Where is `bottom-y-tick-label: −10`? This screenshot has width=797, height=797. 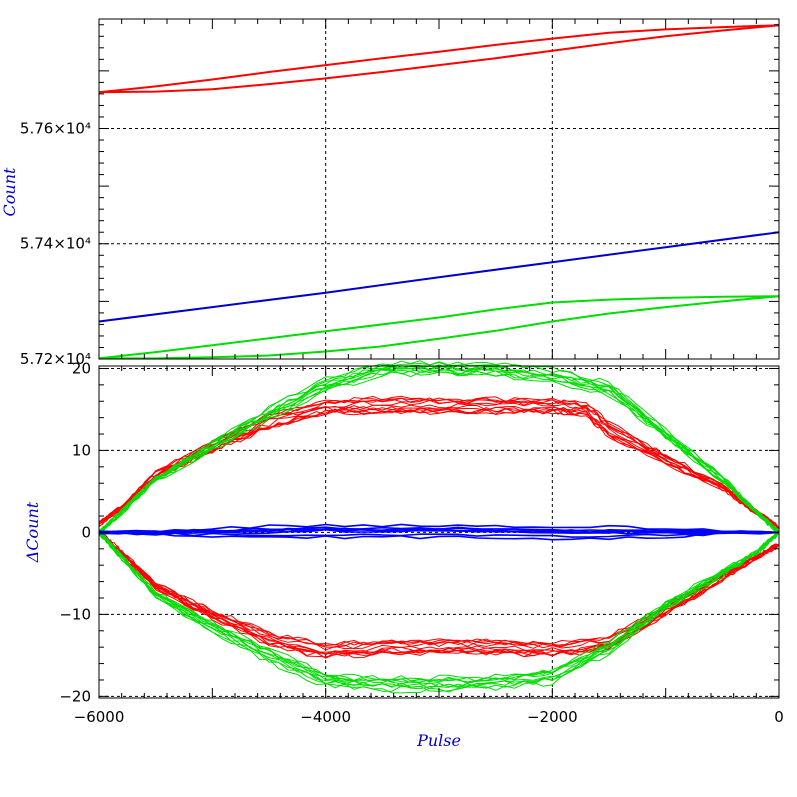
bottom-y-tick-label: −10 is located at coordinates (75, 614).